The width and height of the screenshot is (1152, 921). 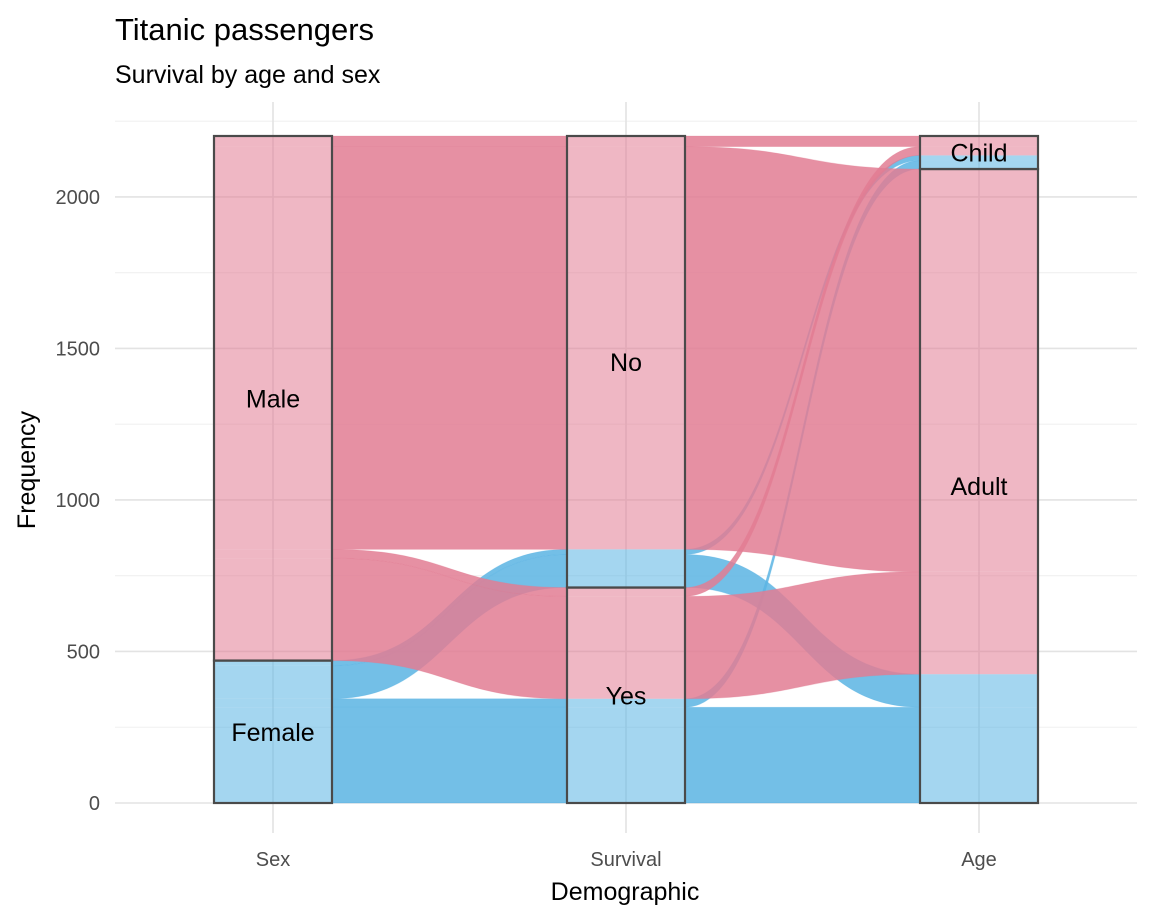 I want to click on stratum-label: Female, so click(x=272, y=733).